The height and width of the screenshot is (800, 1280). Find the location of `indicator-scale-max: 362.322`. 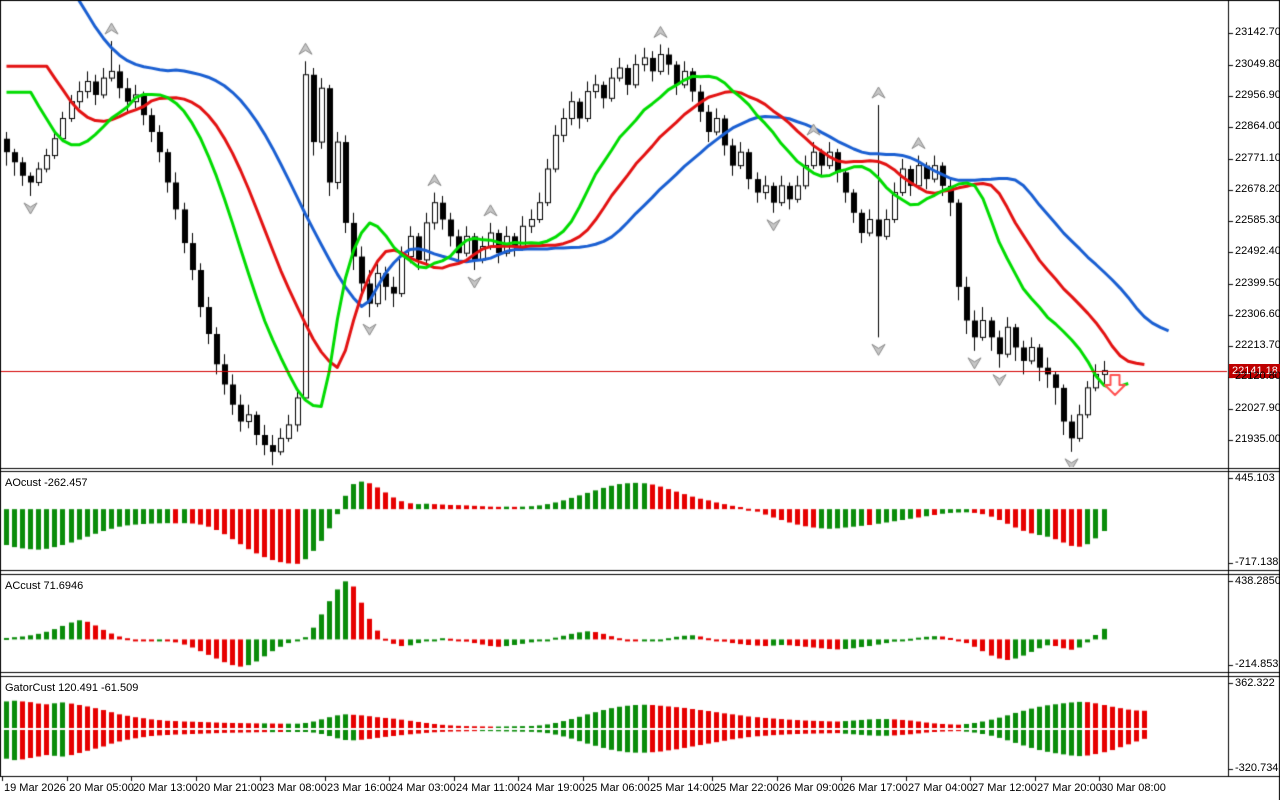

indicator-scale-max: 362.322 is located at coordinates (1255, 683).